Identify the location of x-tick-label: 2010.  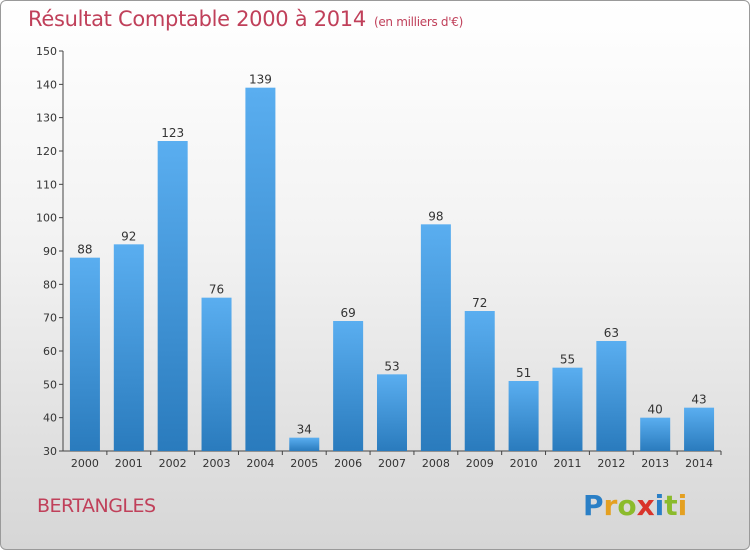
(524, 463).